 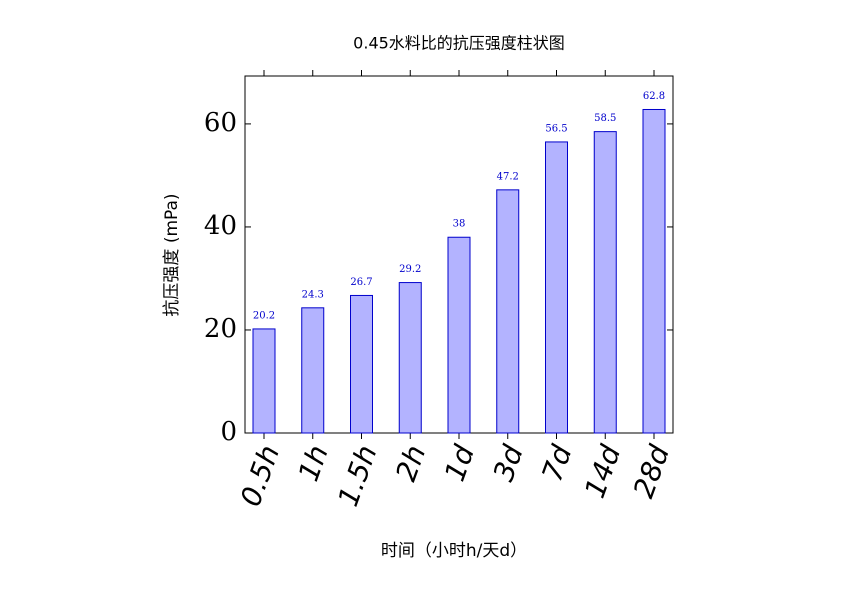 I want to click on value-label: 29.2, so click(x=410, y=269).